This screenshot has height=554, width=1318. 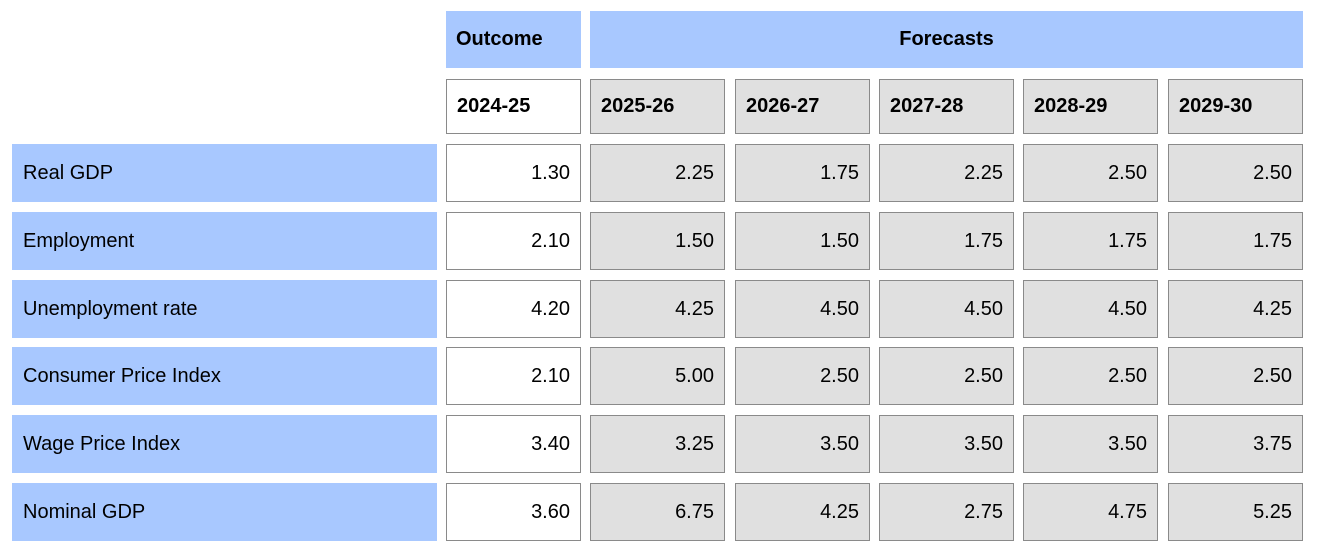 I want to click on table-cell-value: 6.75, so click(x=657, y=512).